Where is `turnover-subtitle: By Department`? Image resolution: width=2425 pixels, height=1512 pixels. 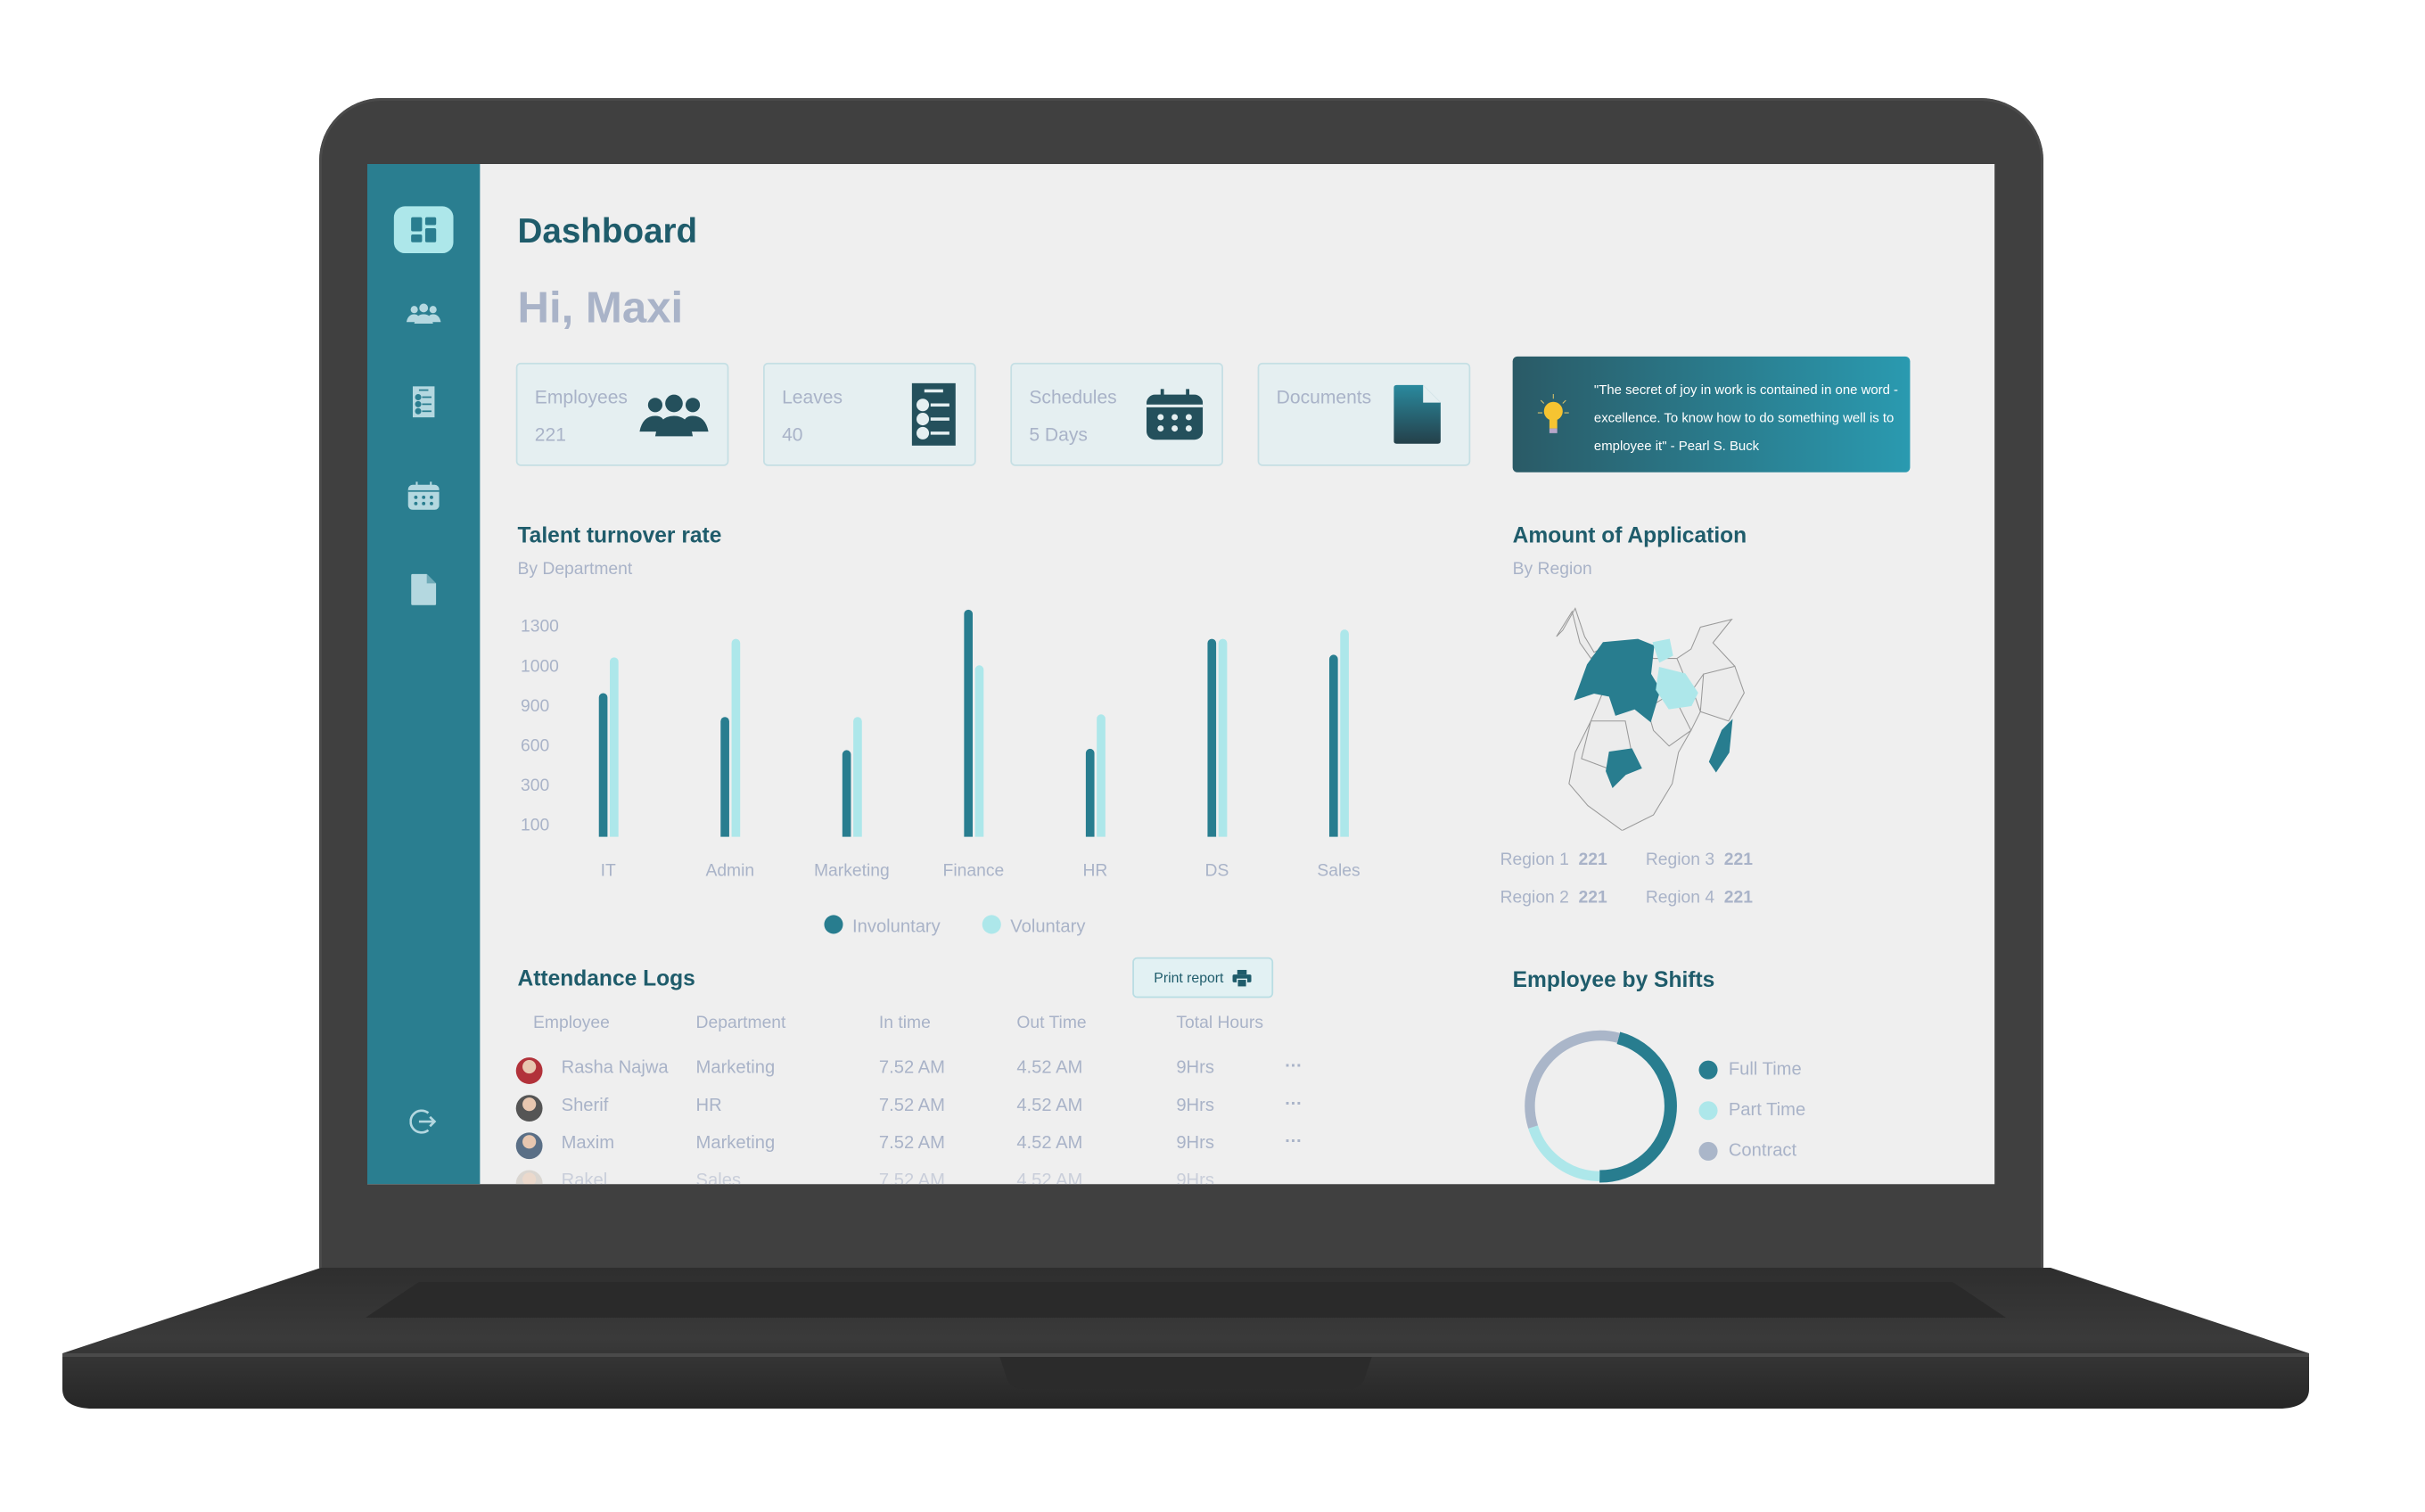
turnover-subtitle: By Department is located at coordinates (575, 569).